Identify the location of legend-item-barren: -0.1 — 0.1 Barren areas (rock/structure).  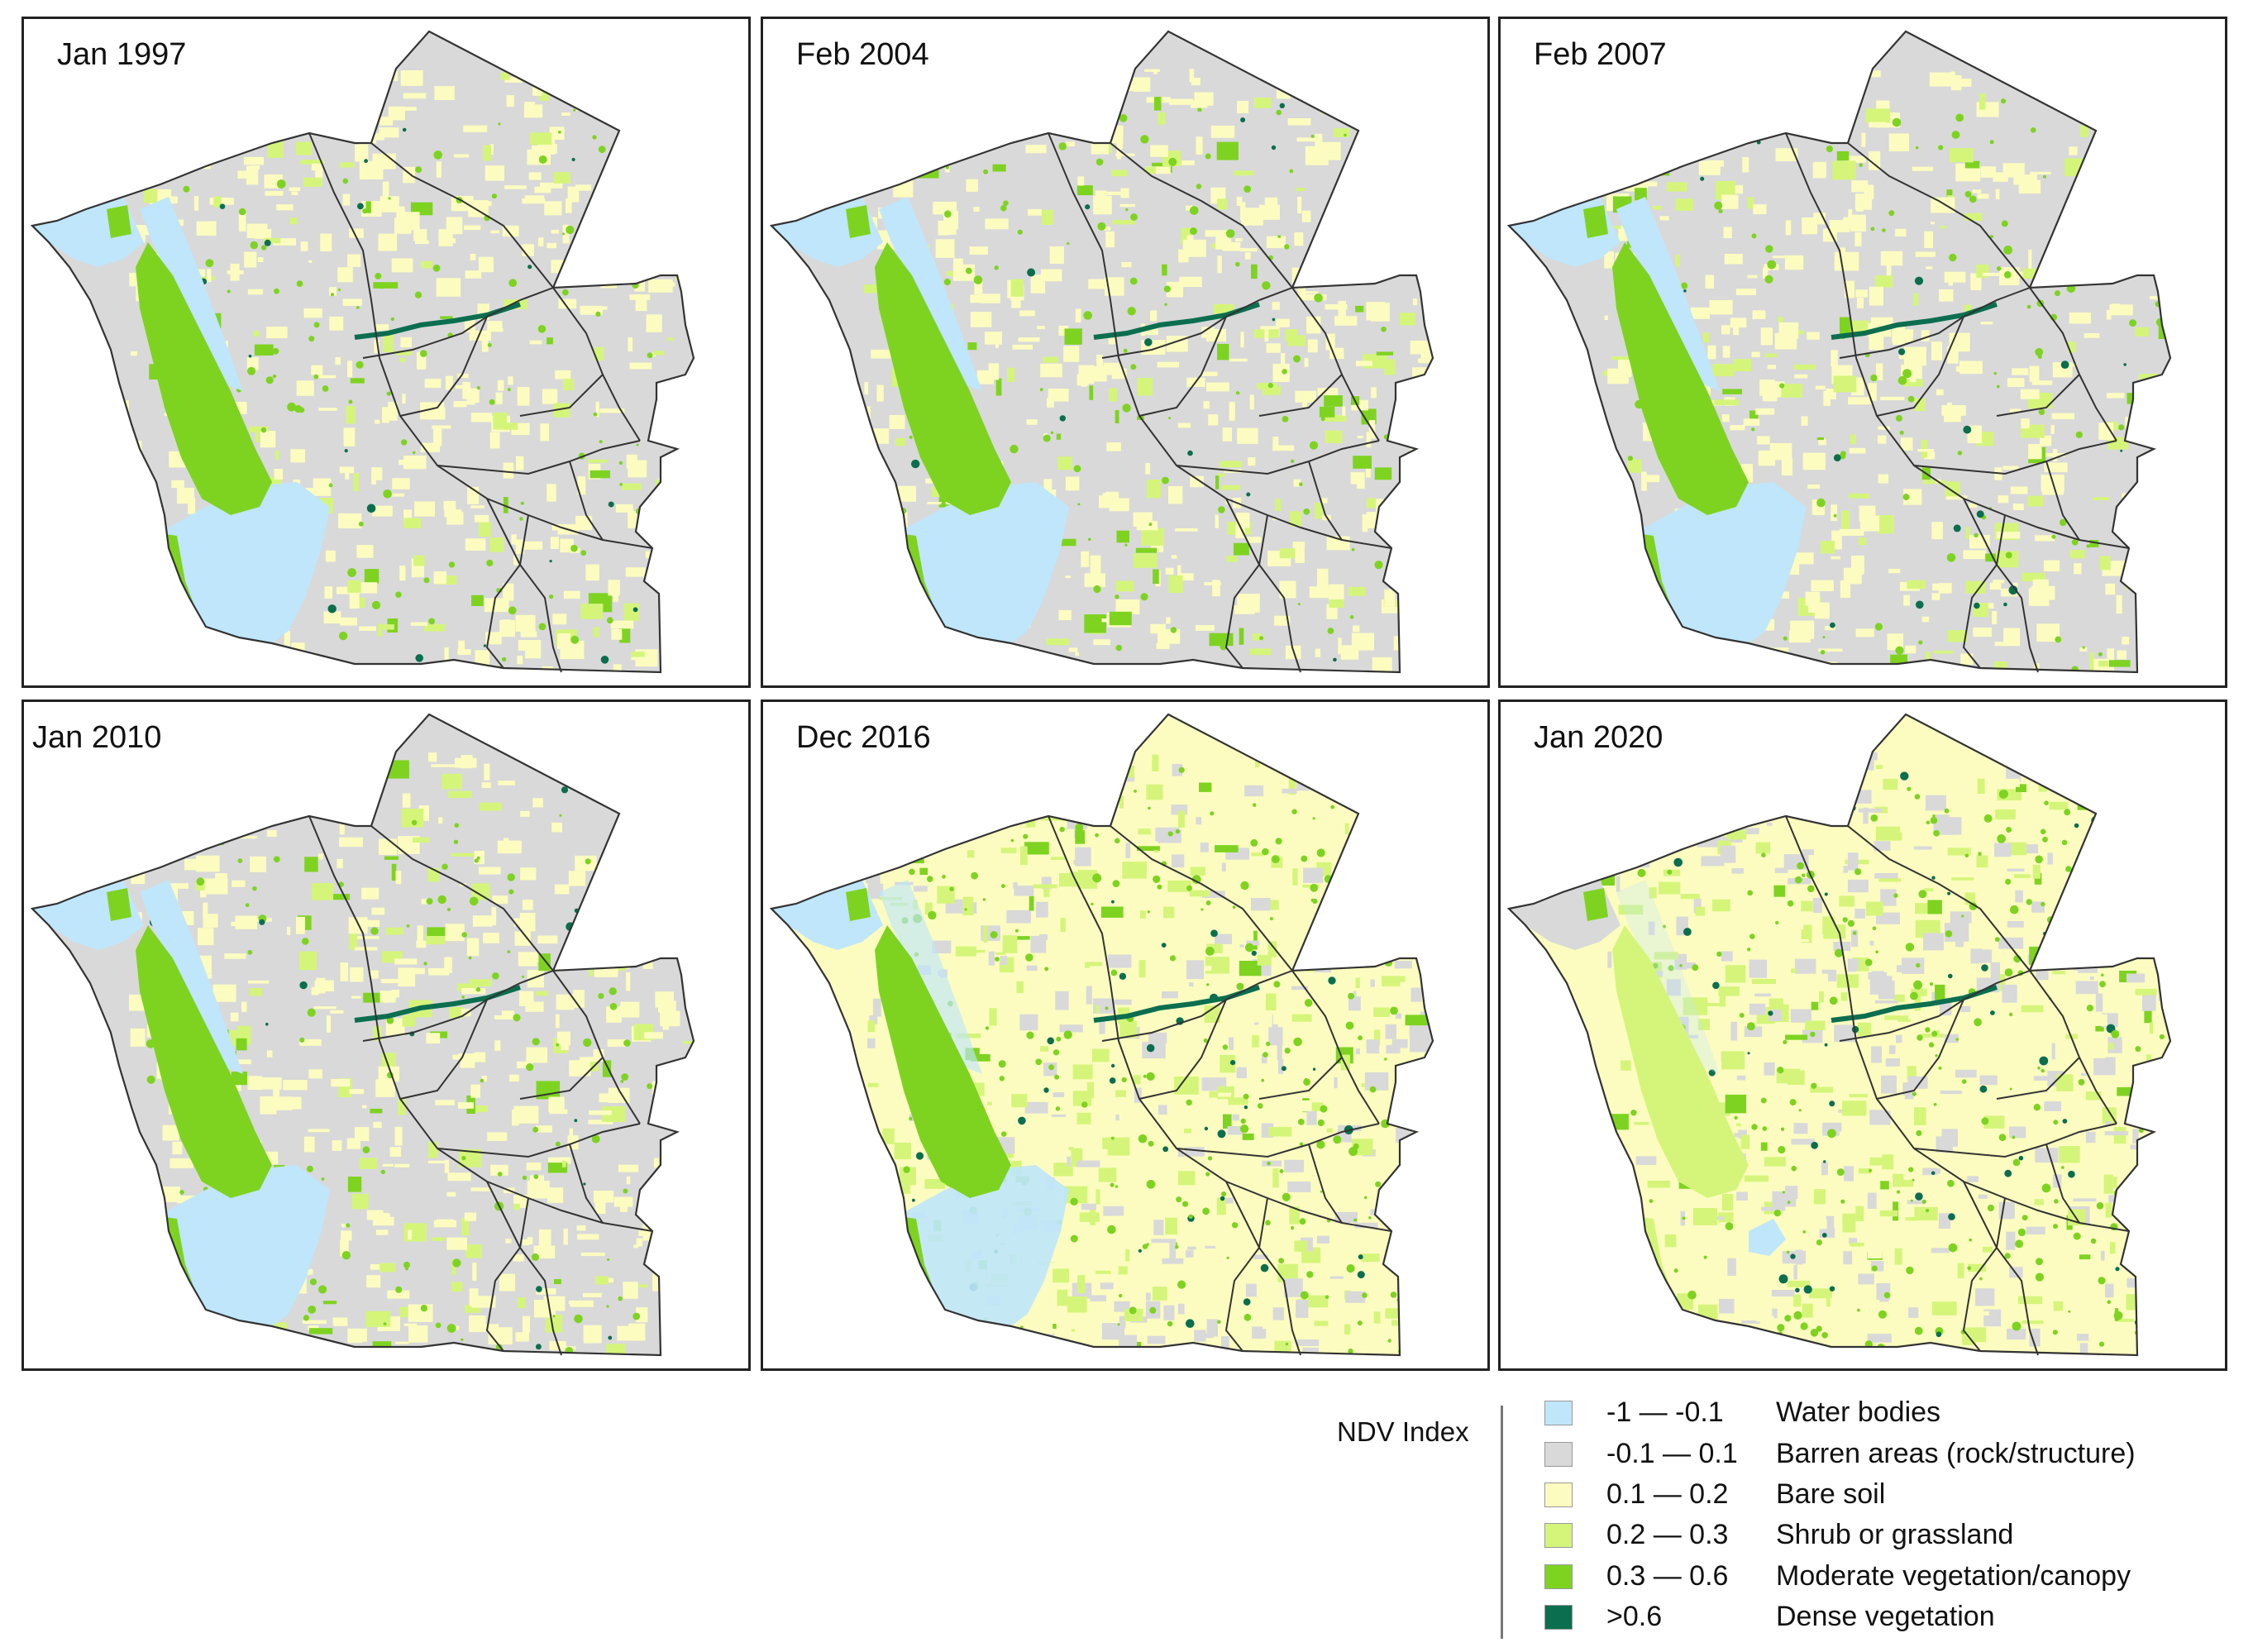
(1875, 1455).